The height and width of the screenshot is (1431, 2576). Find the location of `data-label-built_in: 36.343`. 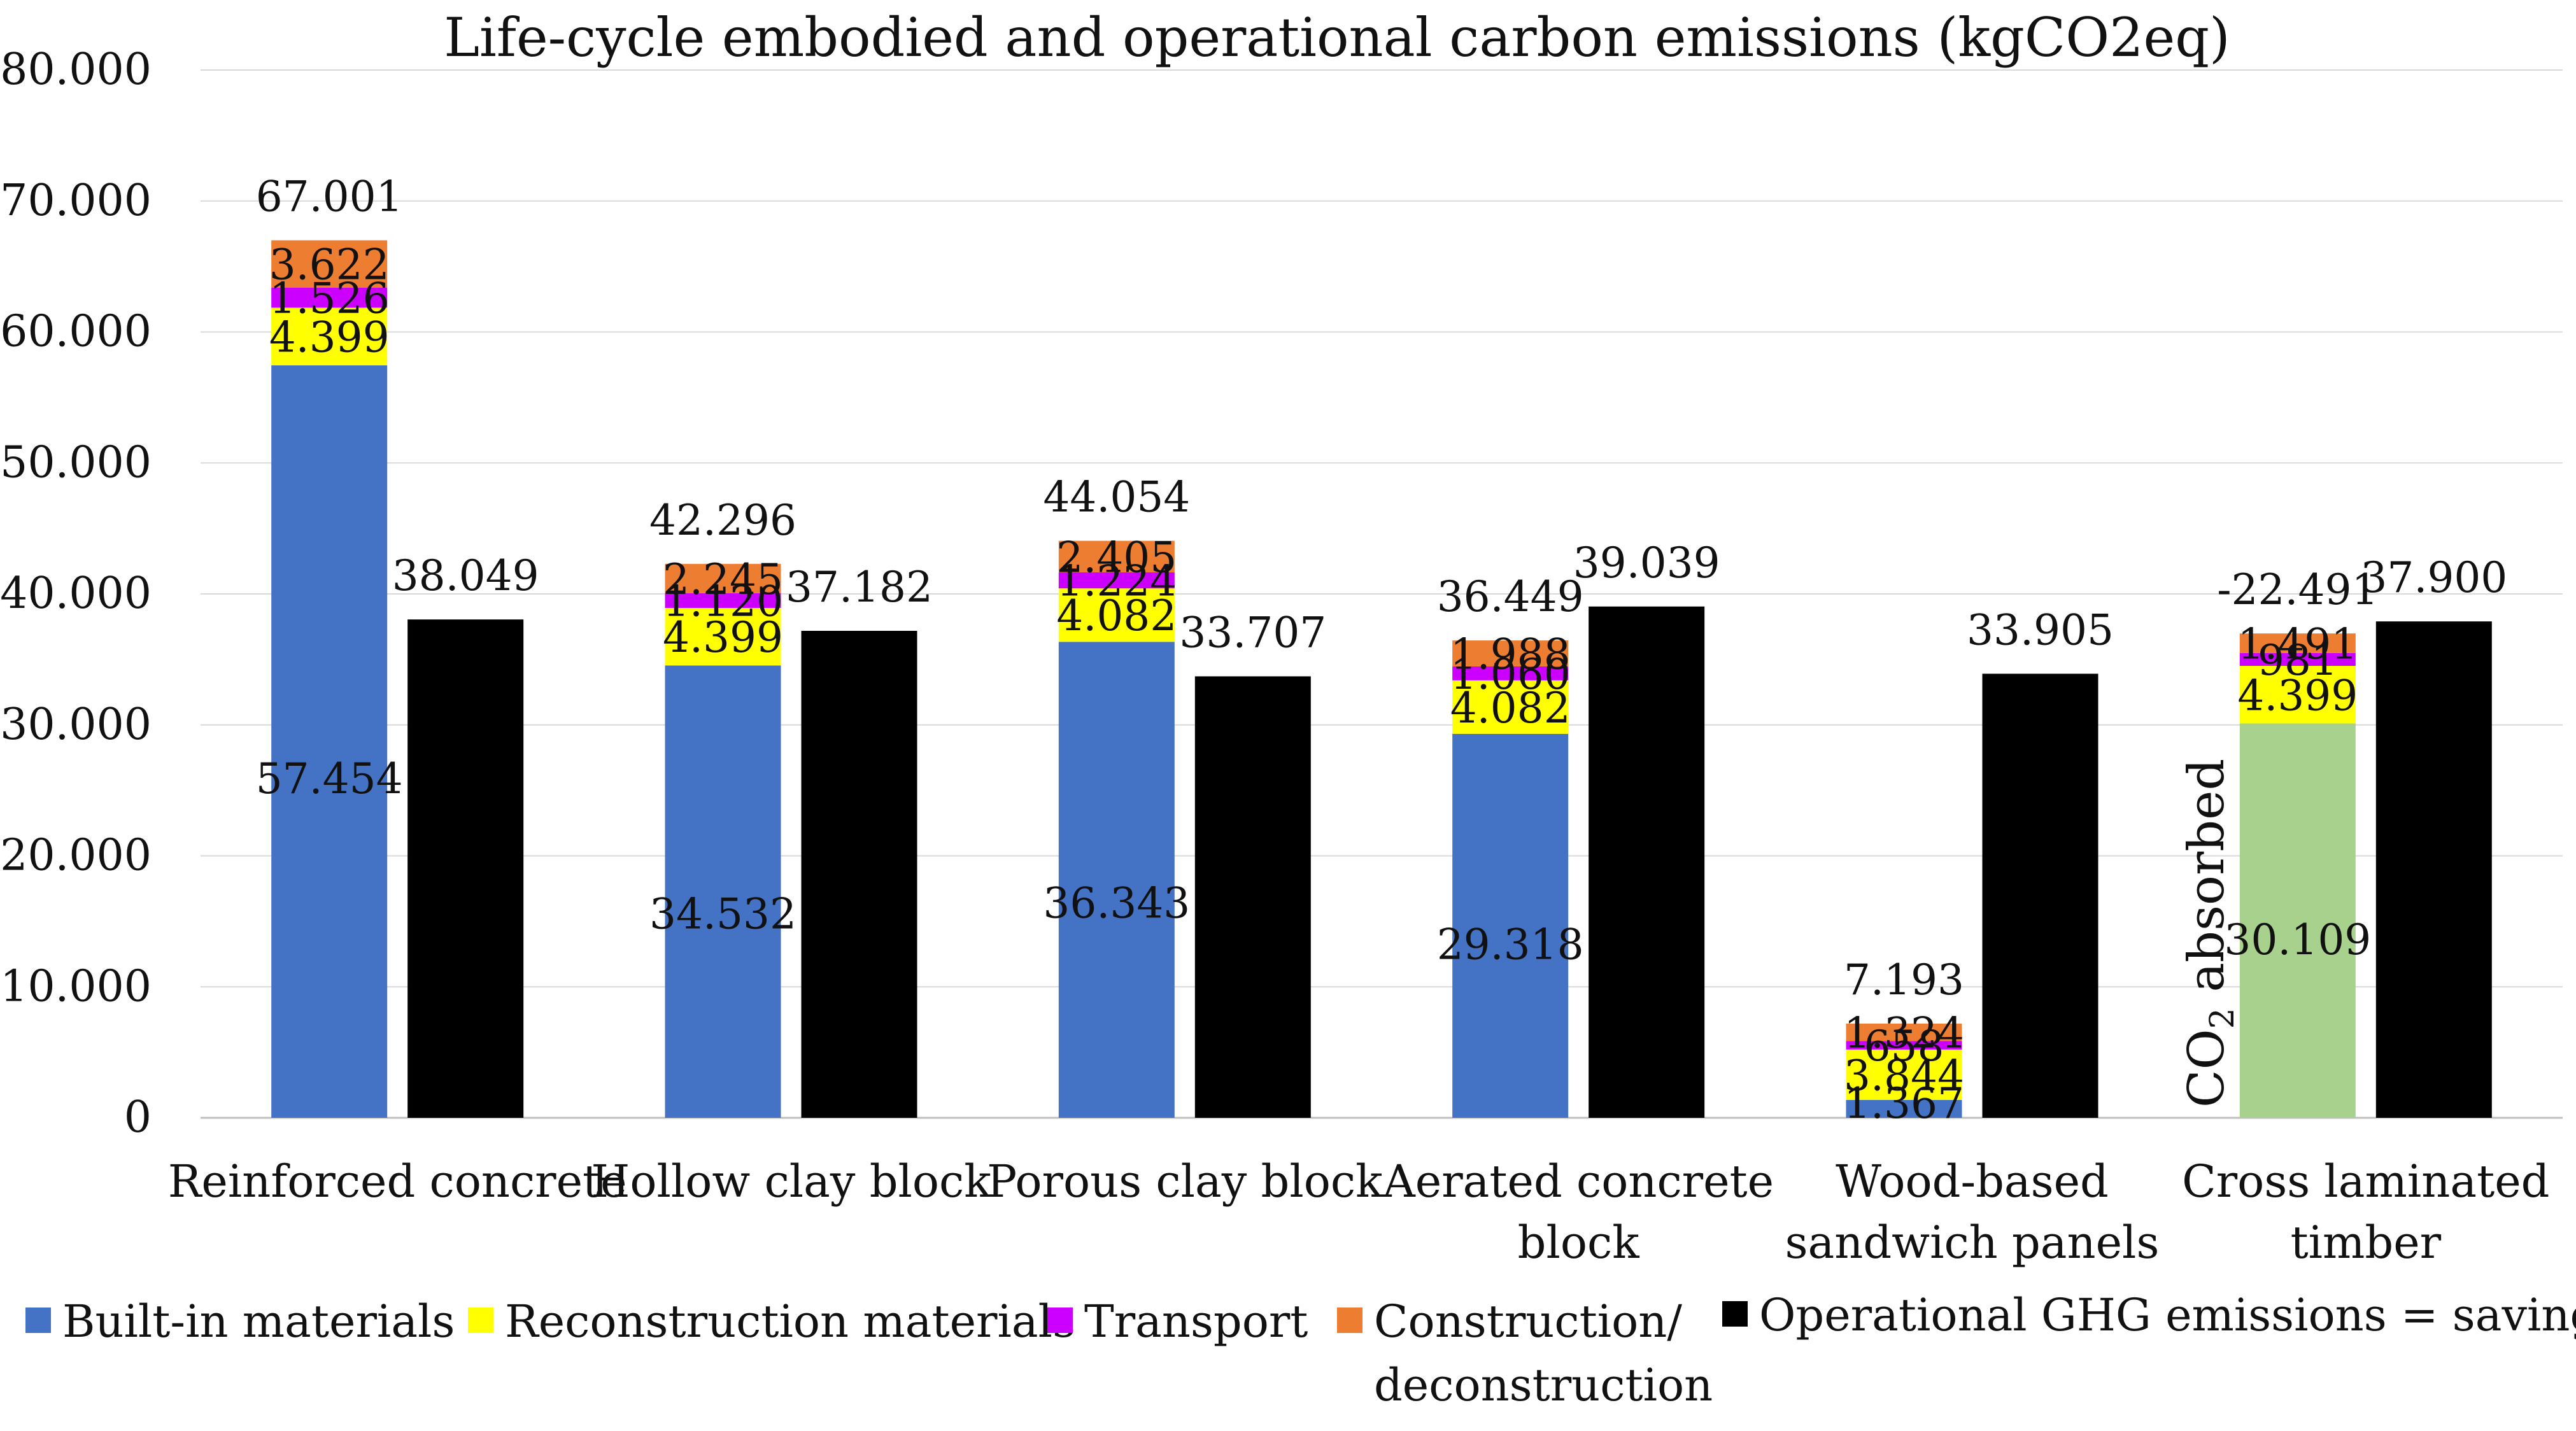

data-label-built_in: 36.343 is located at coordinates (1116, 903).